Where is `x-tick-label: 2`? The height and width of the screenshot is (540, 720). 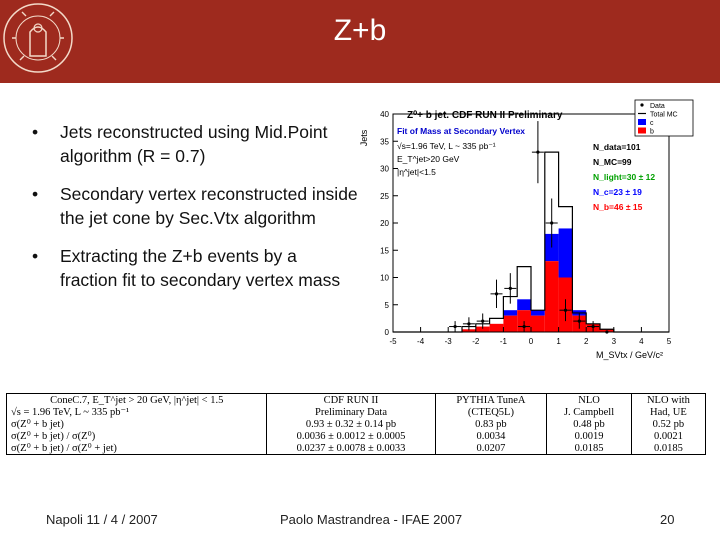
x-tick-label: 2 is located at coordinates (586, 341).